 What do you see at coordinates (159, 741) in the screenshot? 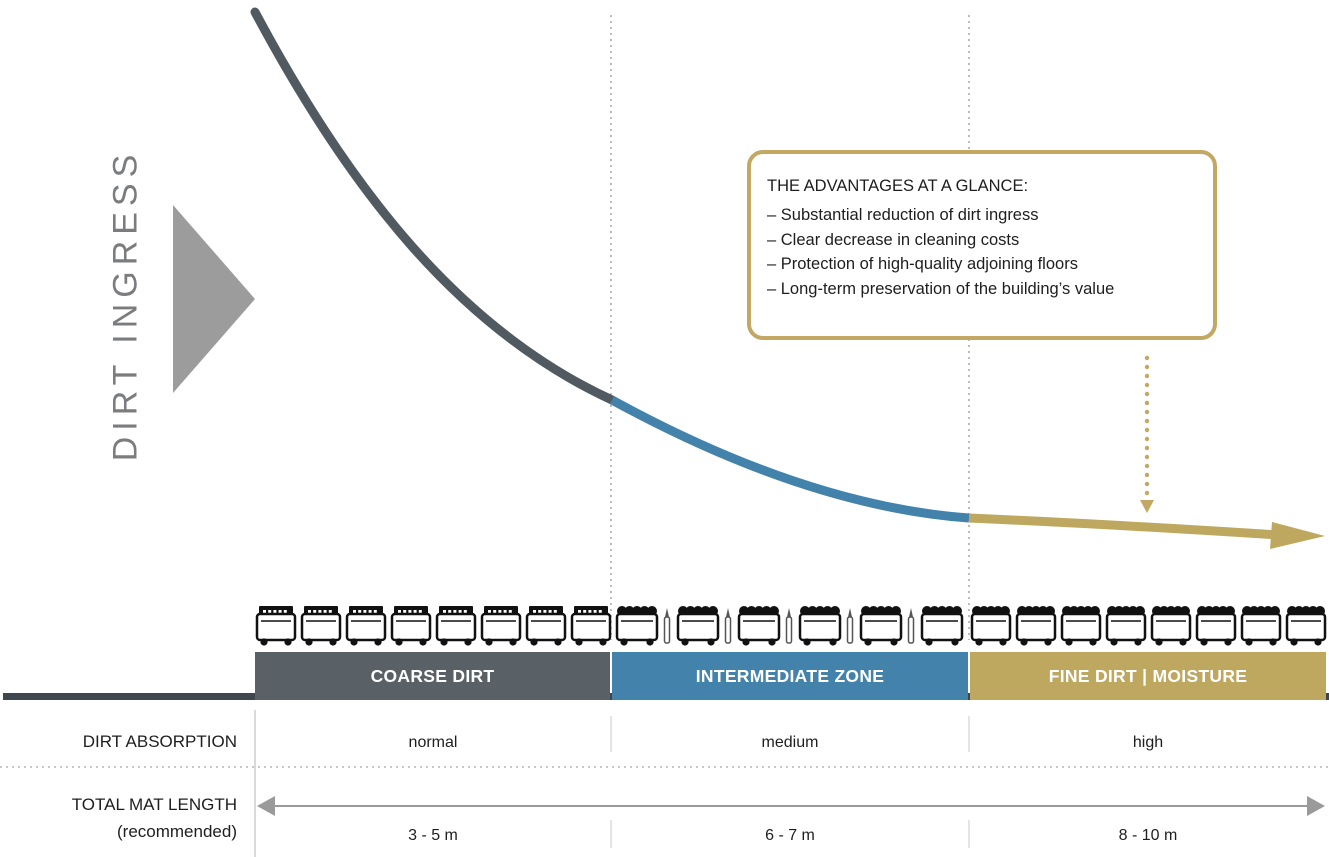
I see `row-label-dirt-absorption: DIRT ABSORPTION` at bounding box center [159, 741].